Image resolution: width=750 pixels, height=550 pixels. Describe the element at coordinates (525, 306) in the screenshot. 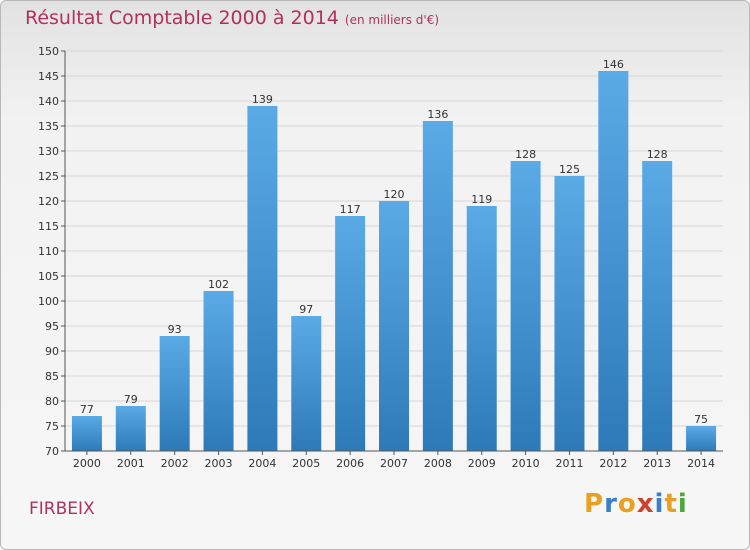

I see `bar-2010` at that location.